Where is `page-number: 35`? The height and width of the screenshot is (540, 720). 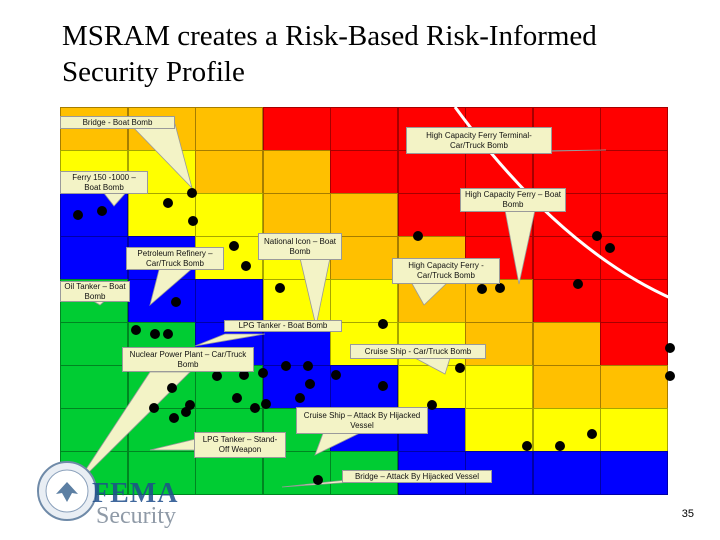
page-number: 35 is located at coordinates (687, 514).